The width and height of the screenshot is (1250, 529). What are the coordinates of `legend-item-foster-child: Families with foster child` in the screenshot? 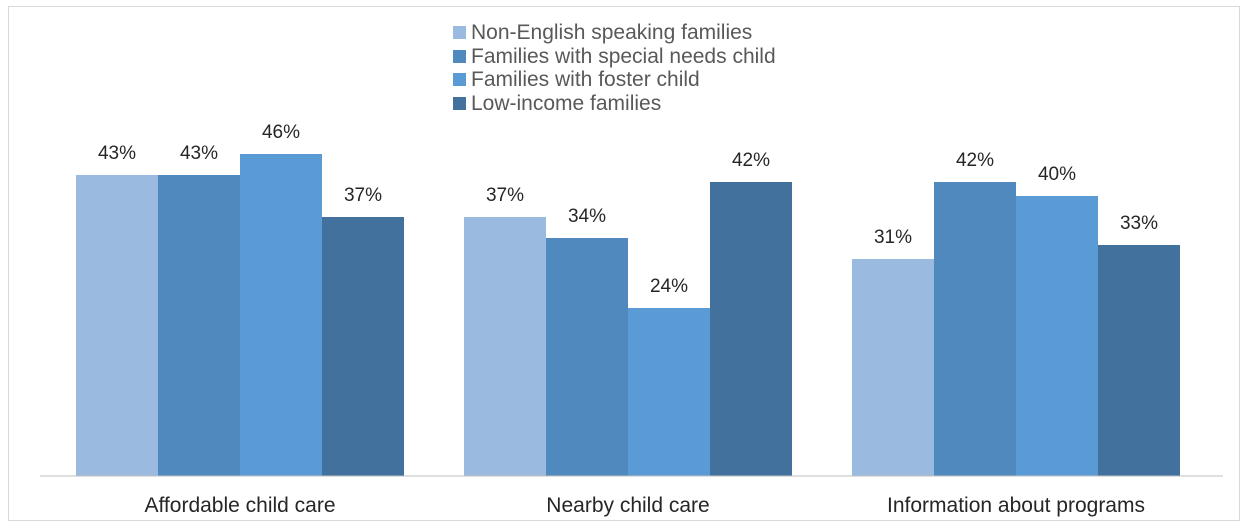 It's located at (614, 80).